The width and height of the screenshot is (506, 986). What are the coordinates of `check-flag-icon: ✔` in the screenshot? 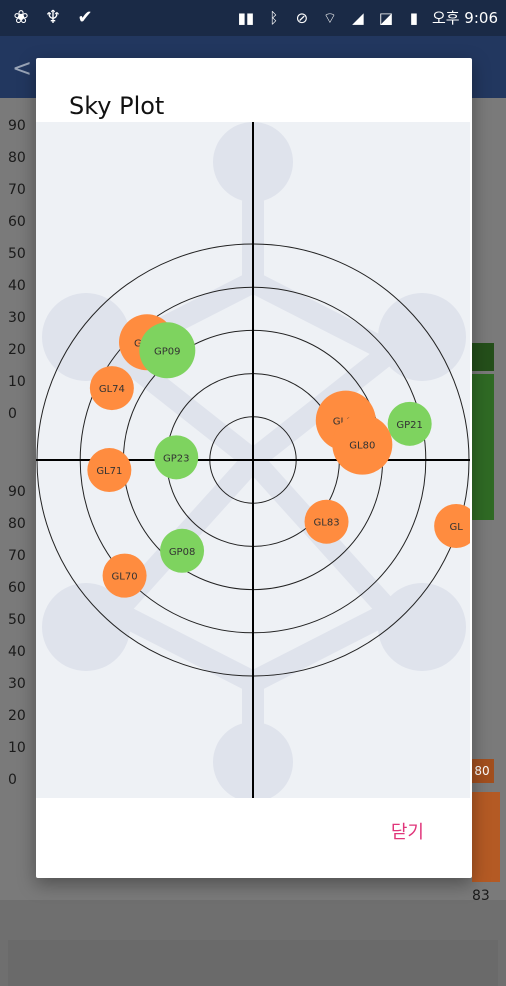 It's located at (85, 17).